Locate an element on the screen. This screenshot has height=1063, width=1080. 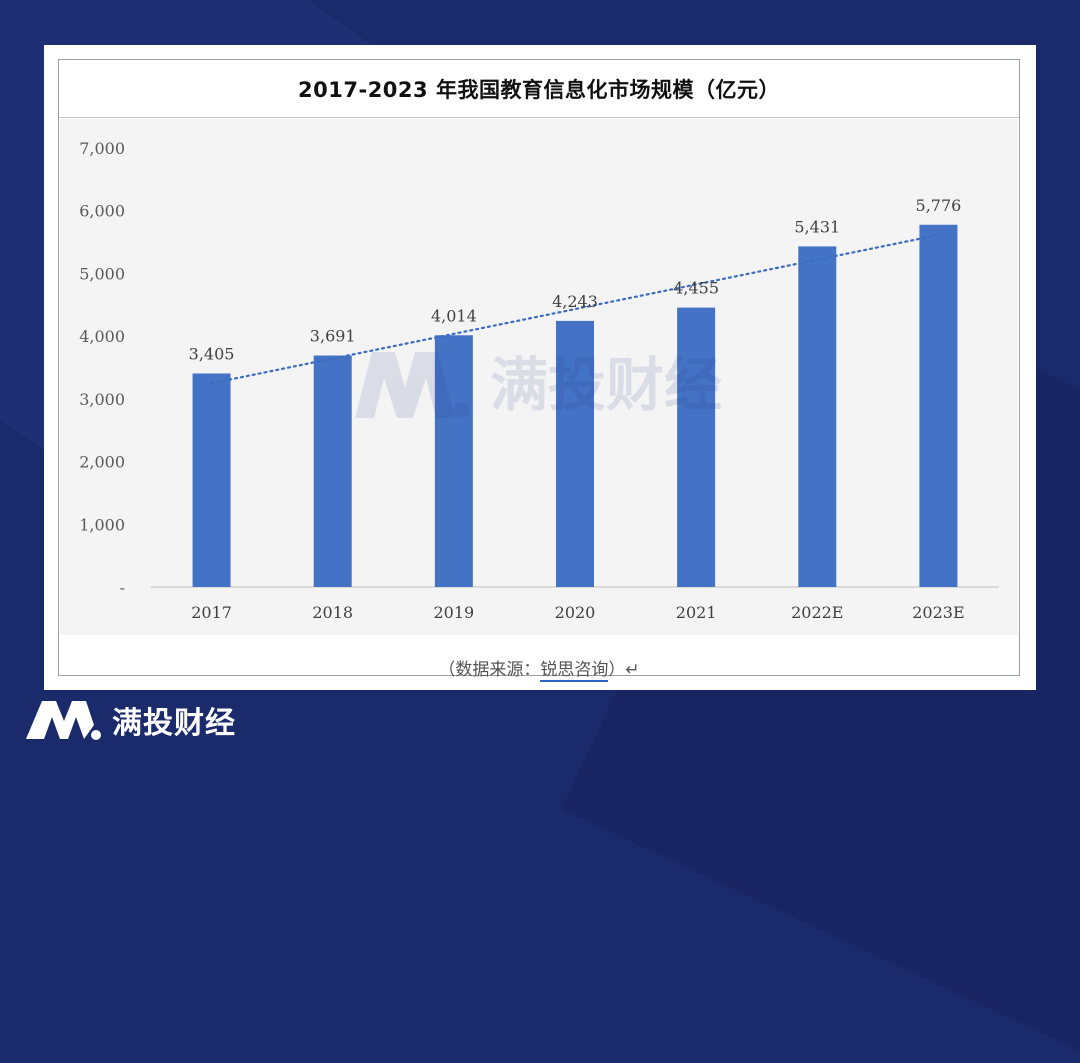
bar-2023E is located at coordinates (938, 406).